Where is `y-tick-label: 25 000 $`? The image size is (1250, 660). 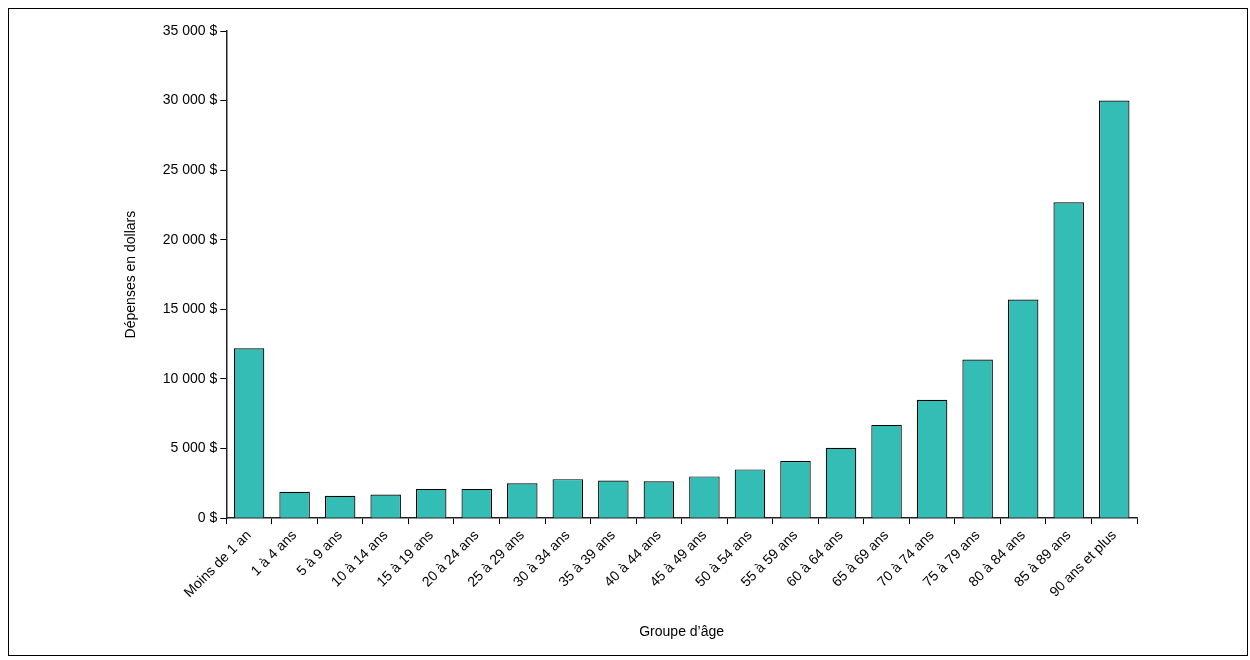
y-tick-label: 25 000 $ is located at coordinates (190, 169).